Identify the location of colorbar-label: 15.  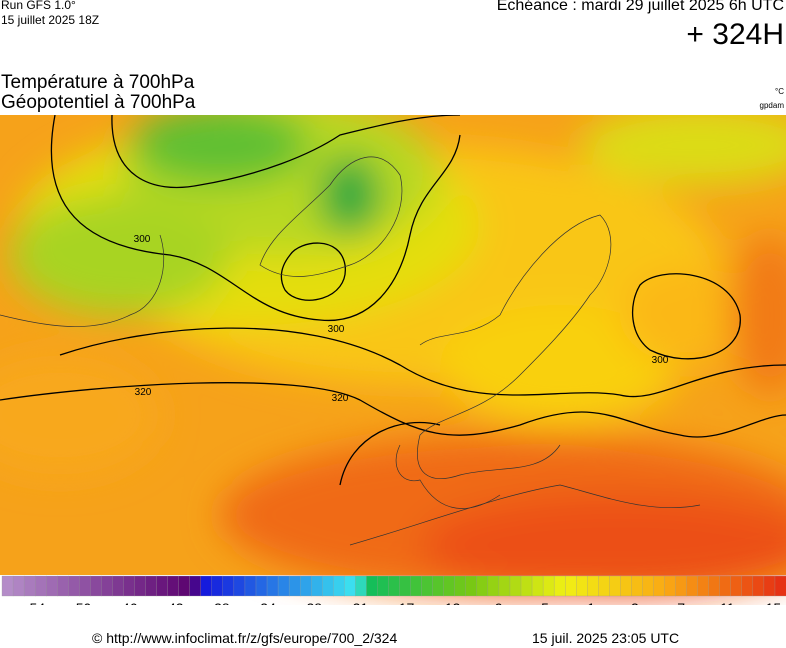
(774, 602).